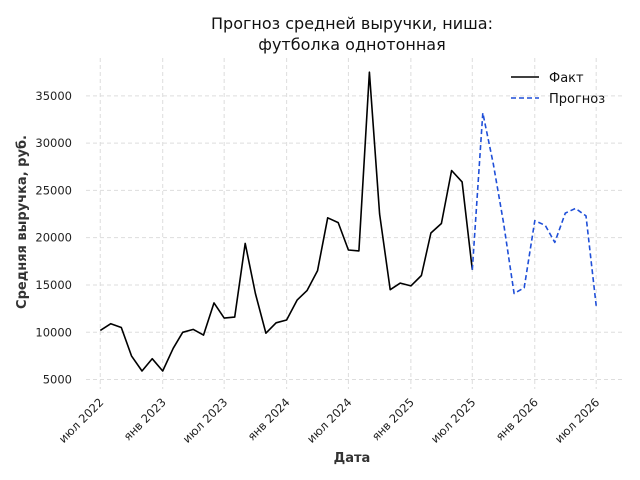  Describe the element at coordinates (53, 285) in the screenshot. I see `y-tick-label: 15000` at that location.